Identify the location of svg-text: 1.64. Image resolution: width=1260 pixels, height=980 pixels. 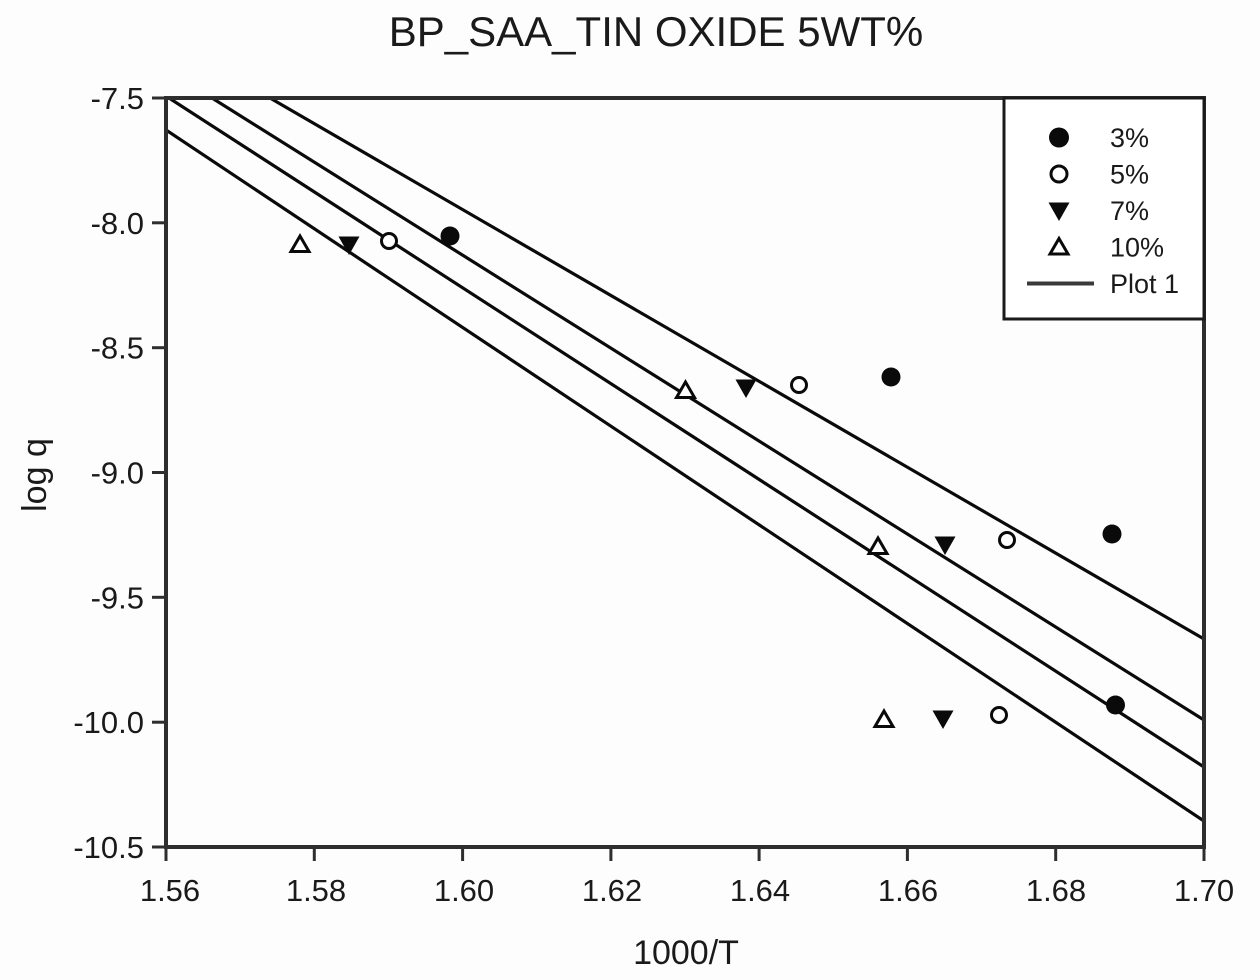
(760, 890).